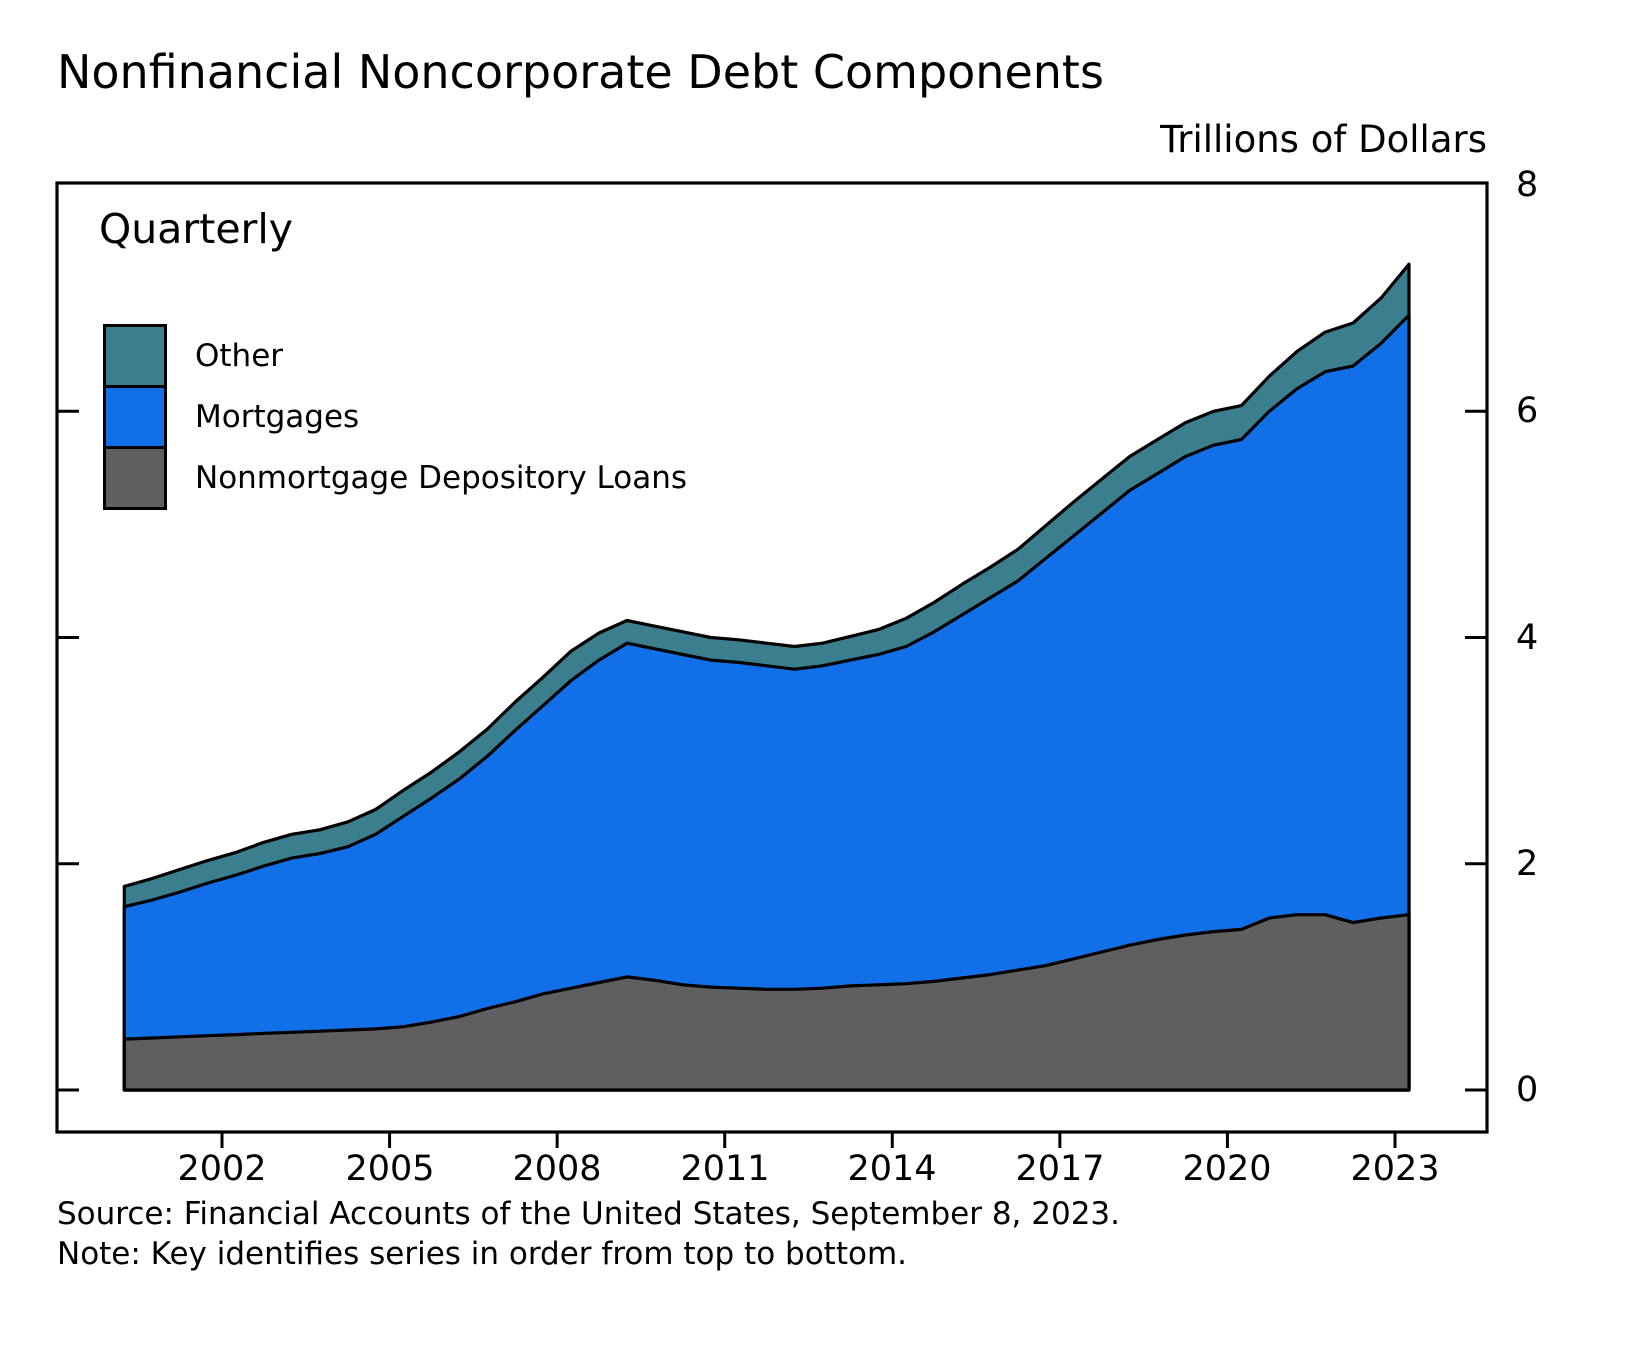  What do you see at coordinates (892, 1169) in the screenshot?
I see `x-tick-label-2014: 2014` at bounding box center [892, 1169].